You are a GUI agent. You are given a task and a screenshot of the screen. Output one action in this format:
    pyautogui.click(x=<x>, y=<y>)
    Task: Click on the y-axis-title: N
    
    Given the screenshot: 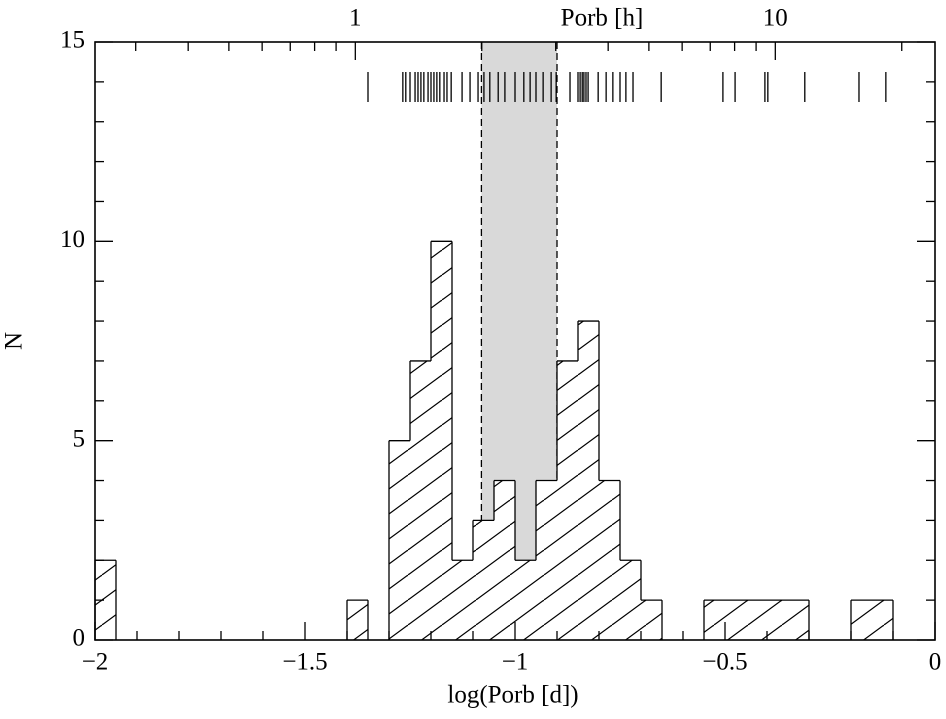 What is the action you would take?
    pyautogui.click(x=14, y=341)
    